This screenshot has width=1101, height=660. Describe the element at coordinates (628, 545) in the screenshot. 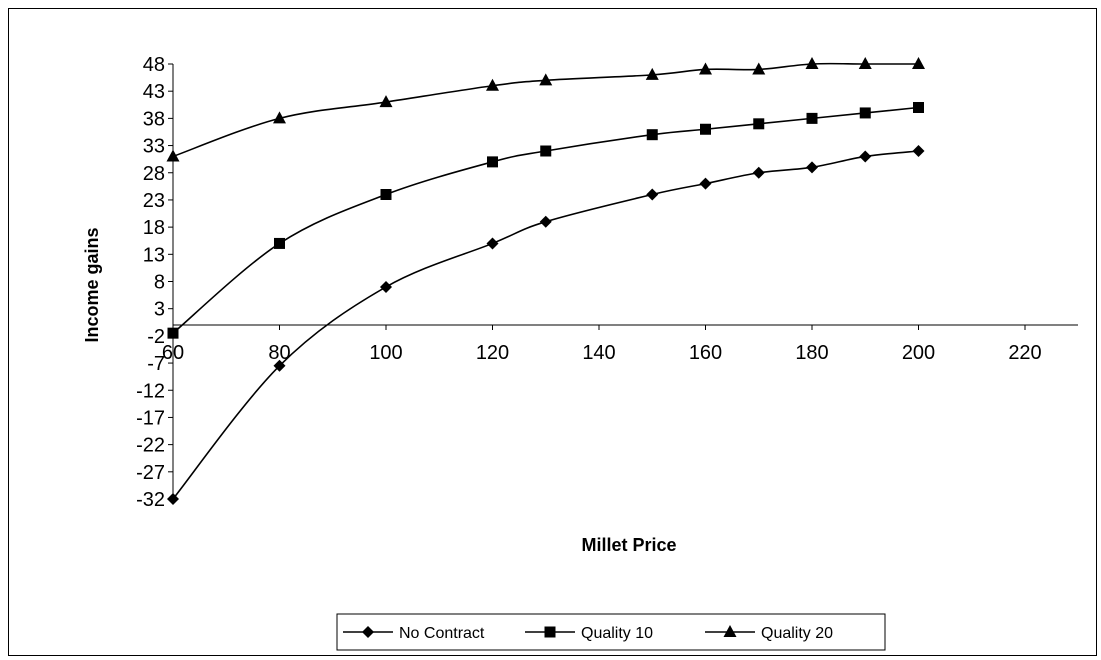

I see `x-axis-title: Millet Price` at that location.